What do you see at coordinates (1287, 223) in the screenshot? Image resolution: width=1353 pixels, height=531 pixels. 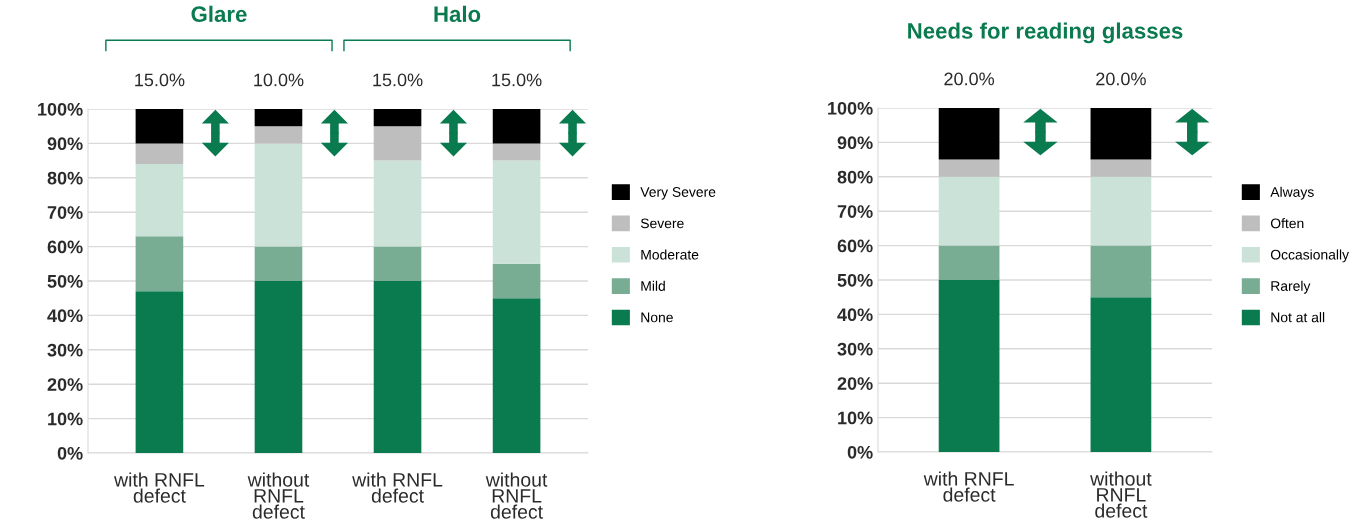 I see `legend-label: Often` at bounding box center [1287, 223].